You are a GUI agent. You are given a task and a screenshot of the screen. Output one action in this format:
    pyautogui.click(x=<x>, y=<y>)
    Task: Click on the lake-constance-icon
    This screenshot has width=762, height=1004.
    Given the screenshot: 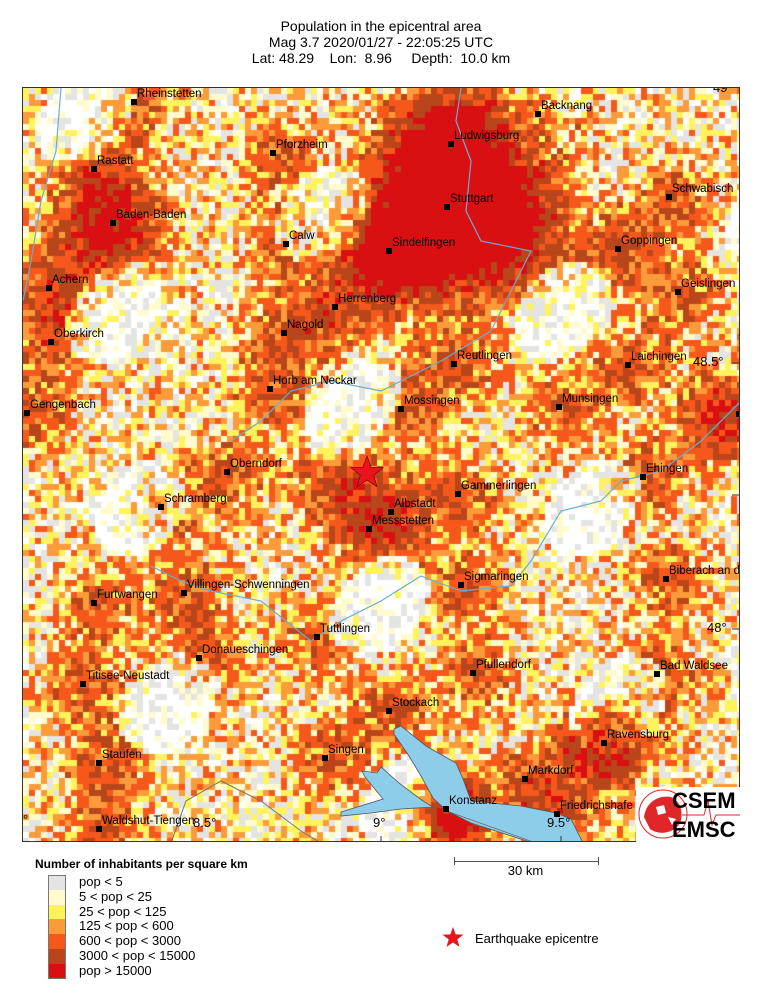 What is the action you would take?
    pyautogui.click(x=488, y=783)
    